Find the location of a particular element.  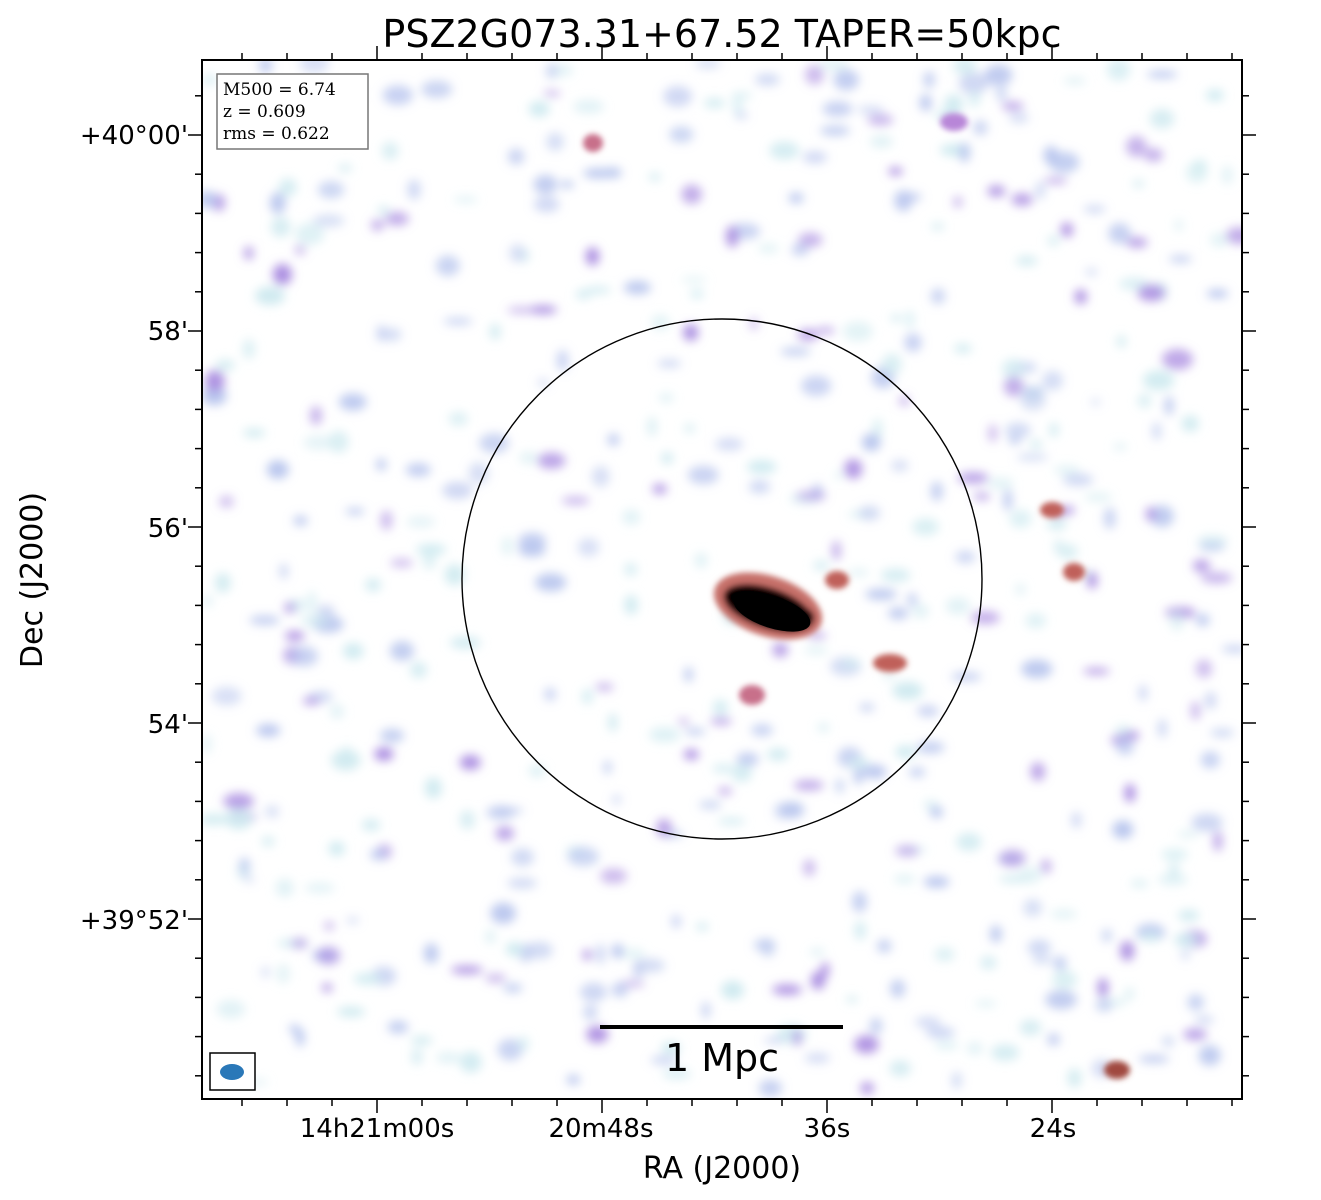

source-south-east-corner is located at coordinates (1117, 1070).